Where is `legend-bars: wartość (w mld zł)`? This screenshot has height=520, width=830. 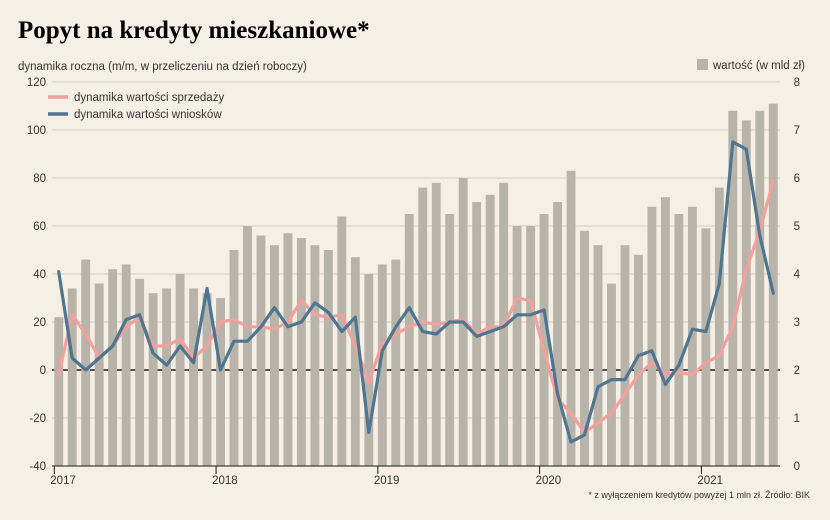
legend-bars: wartość (w mld zł) is located at coordinates (751, 65).